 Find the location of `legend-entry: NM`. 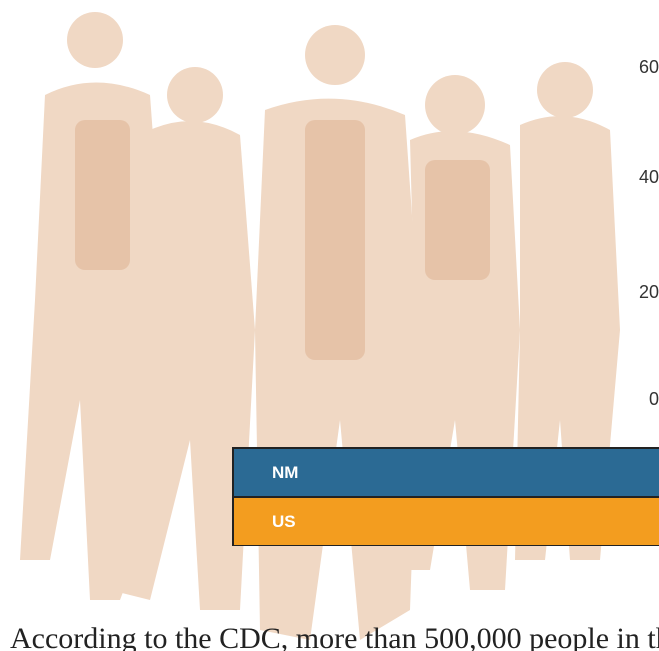

legend-entry: NM is located at coordinates (446, 472).